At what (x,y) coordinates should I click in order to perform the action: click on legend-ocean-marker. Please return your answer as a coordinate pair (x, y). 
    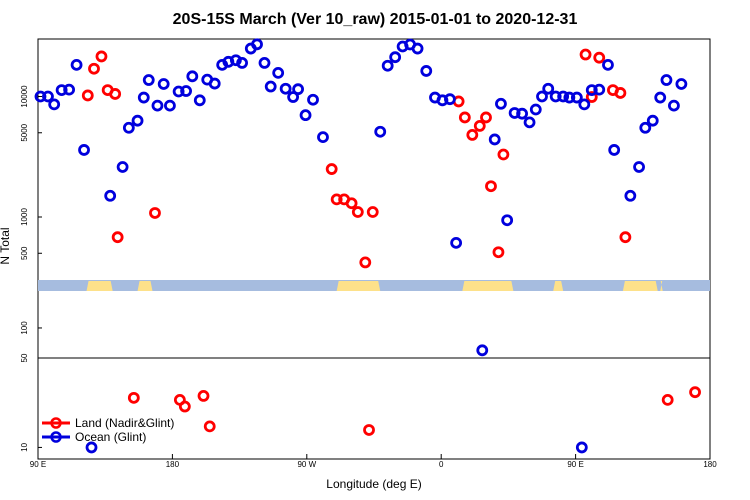
    Looking at the image, I should click on (56, 437).